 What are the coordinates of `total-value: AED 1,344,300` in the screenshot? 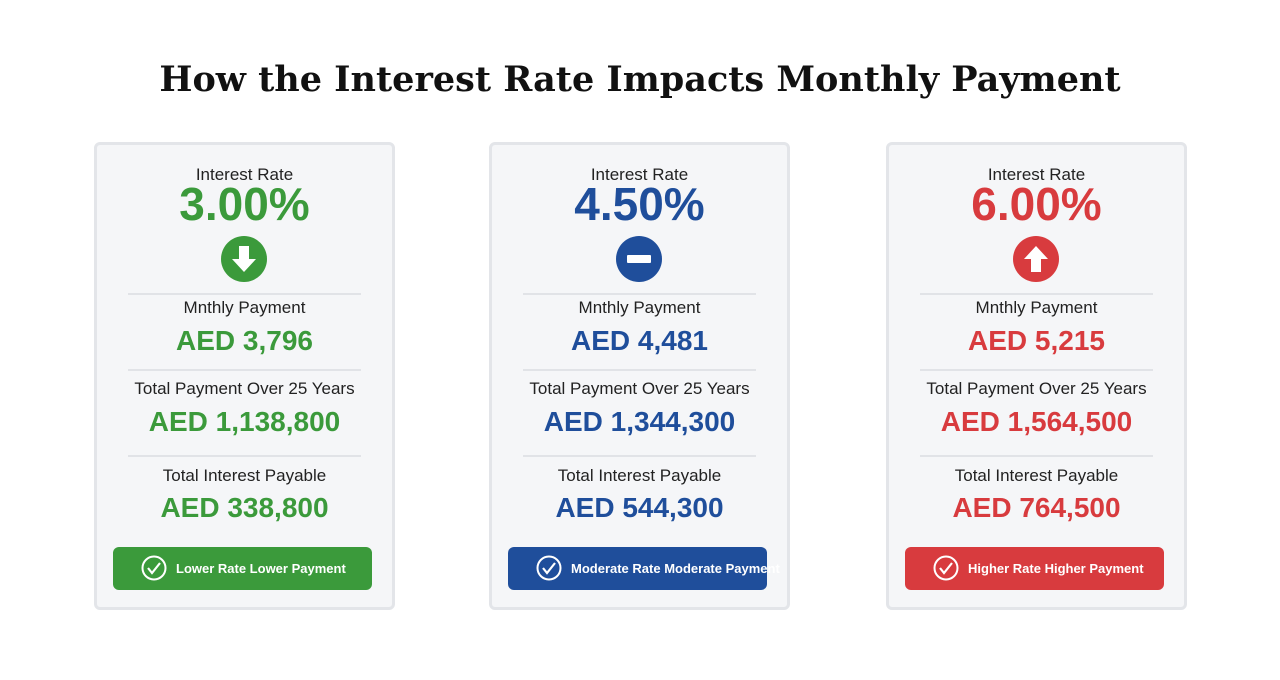 It's located at (639, 421).